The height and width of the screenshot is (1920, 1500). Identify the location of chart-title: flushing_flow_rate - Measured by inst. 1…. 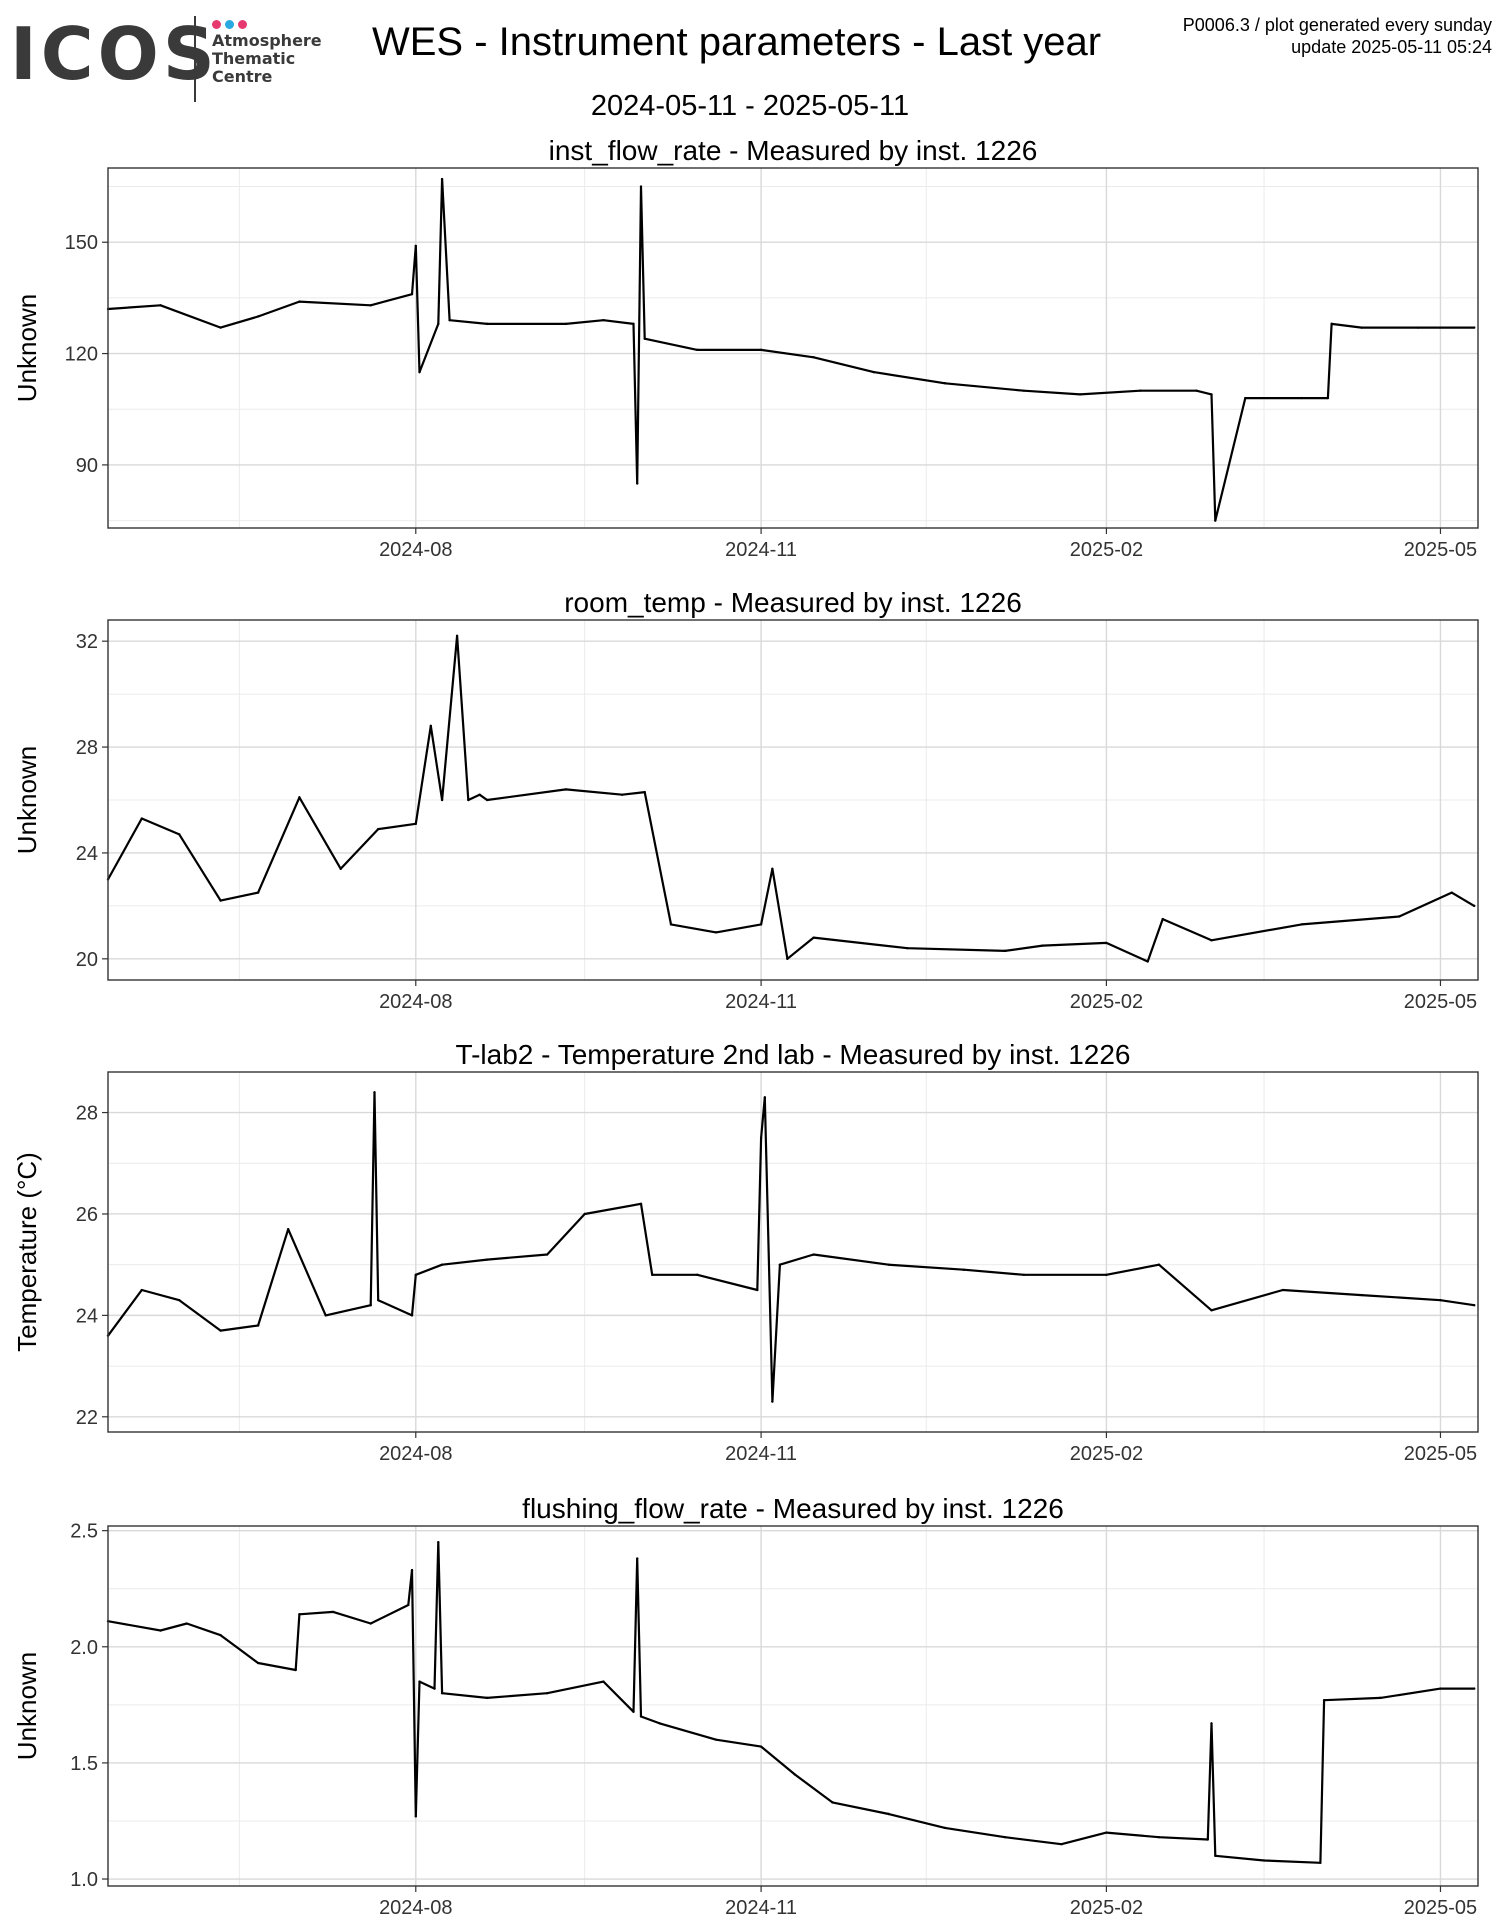
(793, 1509).